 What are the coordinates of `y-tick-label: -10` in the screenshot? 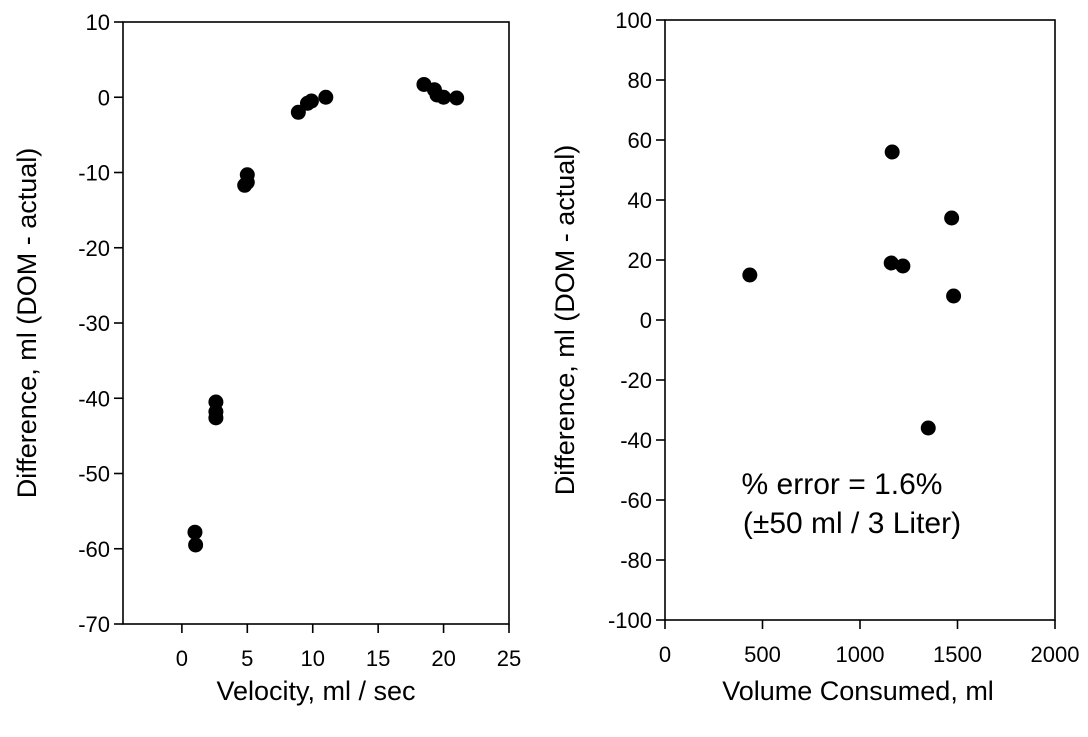 It's located at (94, 173).